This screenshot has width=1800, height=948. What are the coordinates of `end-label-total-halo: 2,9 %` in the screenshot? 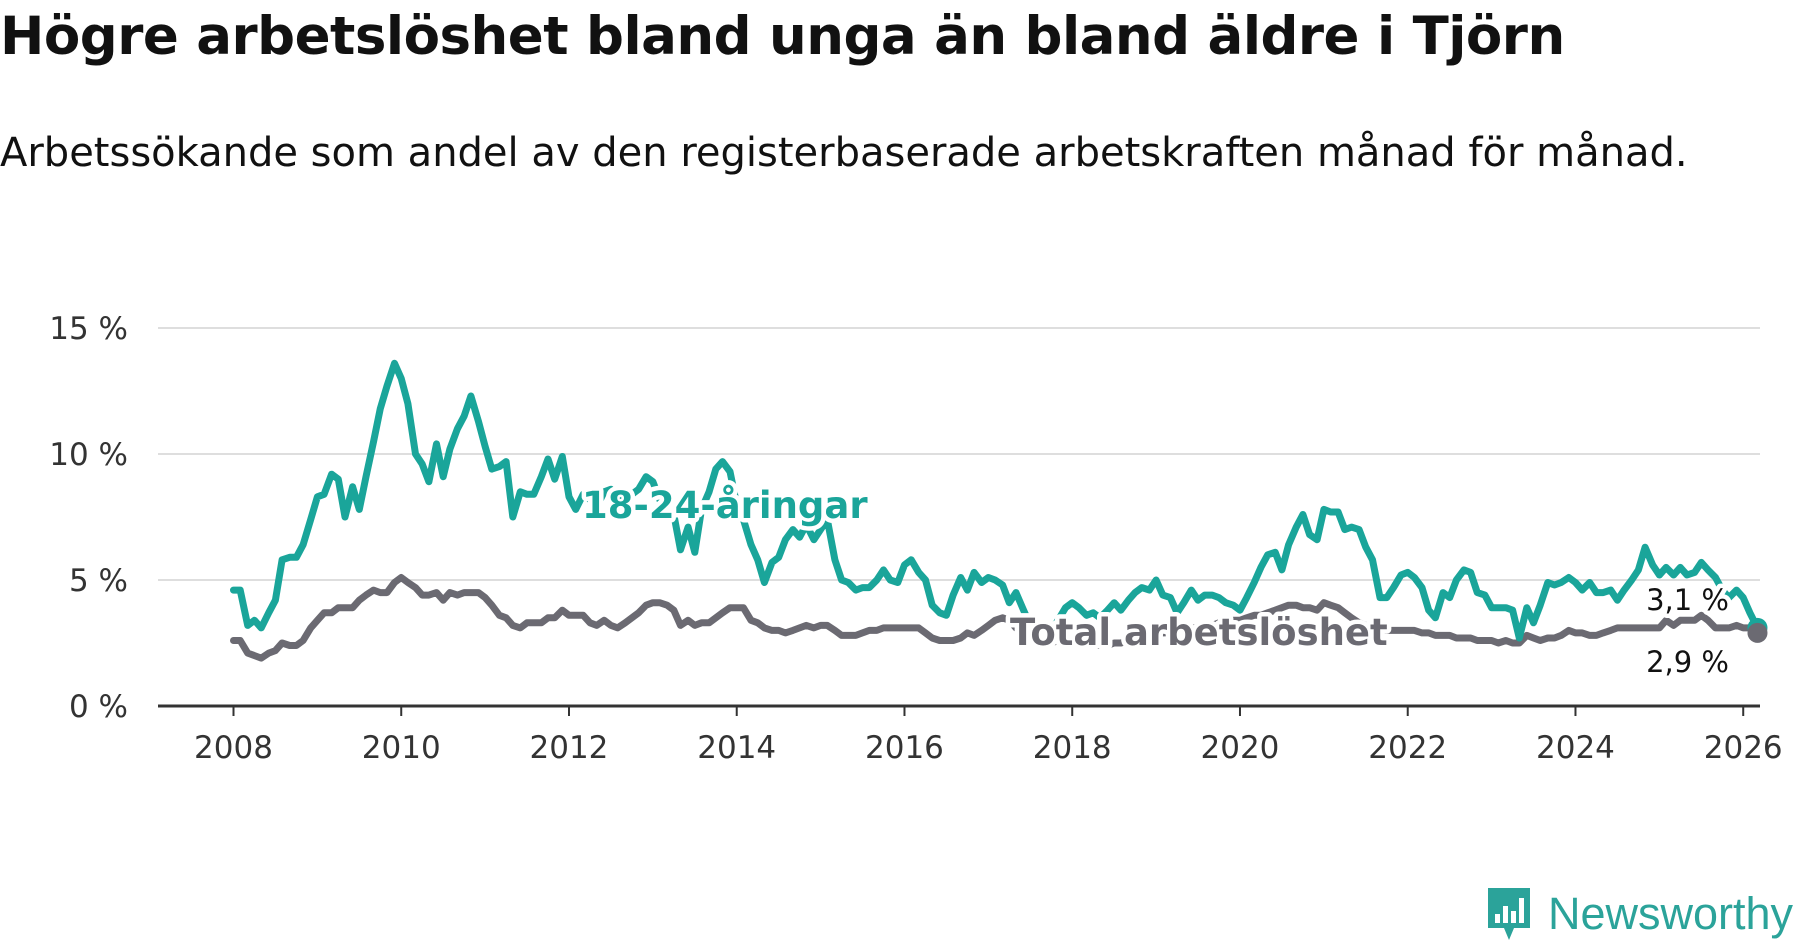 It's located at (1687, 662).